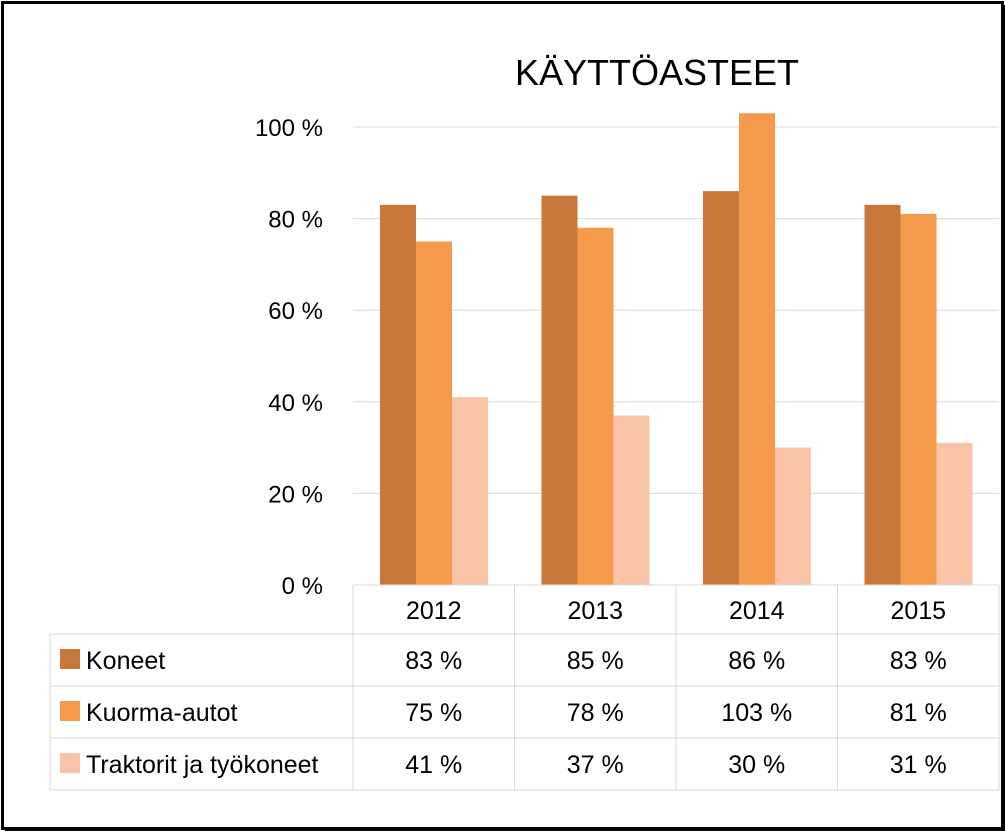 The height and width of the screenshot is (831, 1005). What do you see at coordinates (302, 586) in the screenshot?
I see `y-tick-label: 0 %` at bounding box center [302, 586].